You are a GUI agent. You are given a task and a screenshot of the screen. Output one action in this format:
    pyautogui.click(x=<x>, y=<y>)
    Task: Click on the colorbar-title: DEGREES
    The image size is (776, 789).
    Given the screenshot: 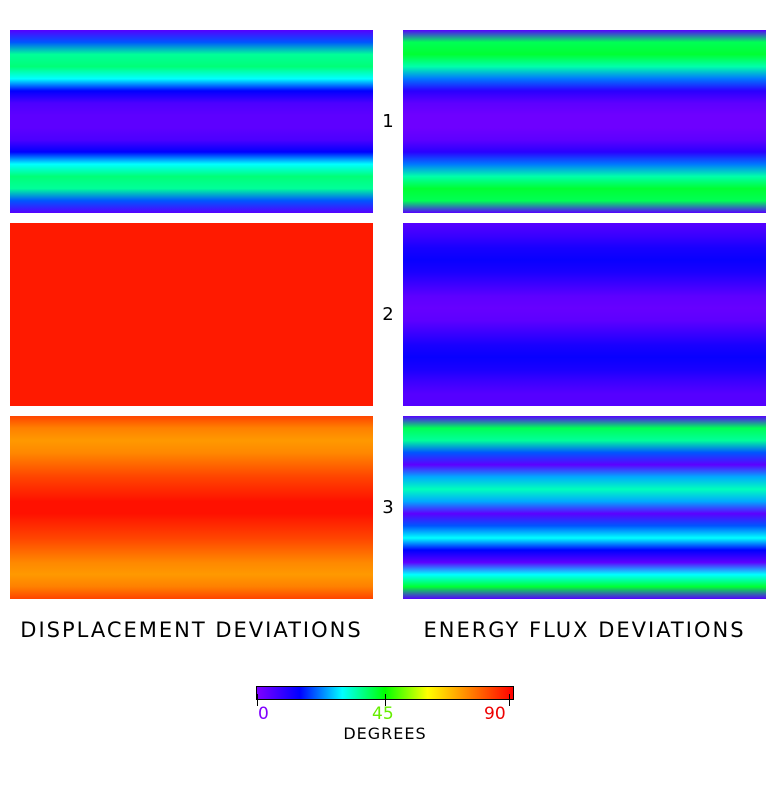 What is the action you would take?
    pyautogui.click(x=385, y=733)
    